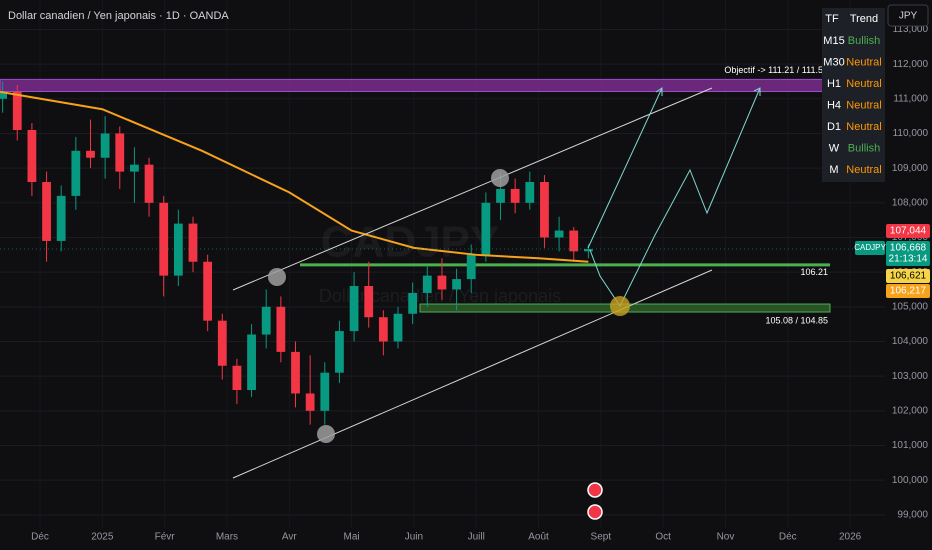 This screenshot has width=932, height=550. What do you see at coordinates (912, 514) in the screenshot?
I see `y-tick-label: 99,000` at bounding box center [912, 514].